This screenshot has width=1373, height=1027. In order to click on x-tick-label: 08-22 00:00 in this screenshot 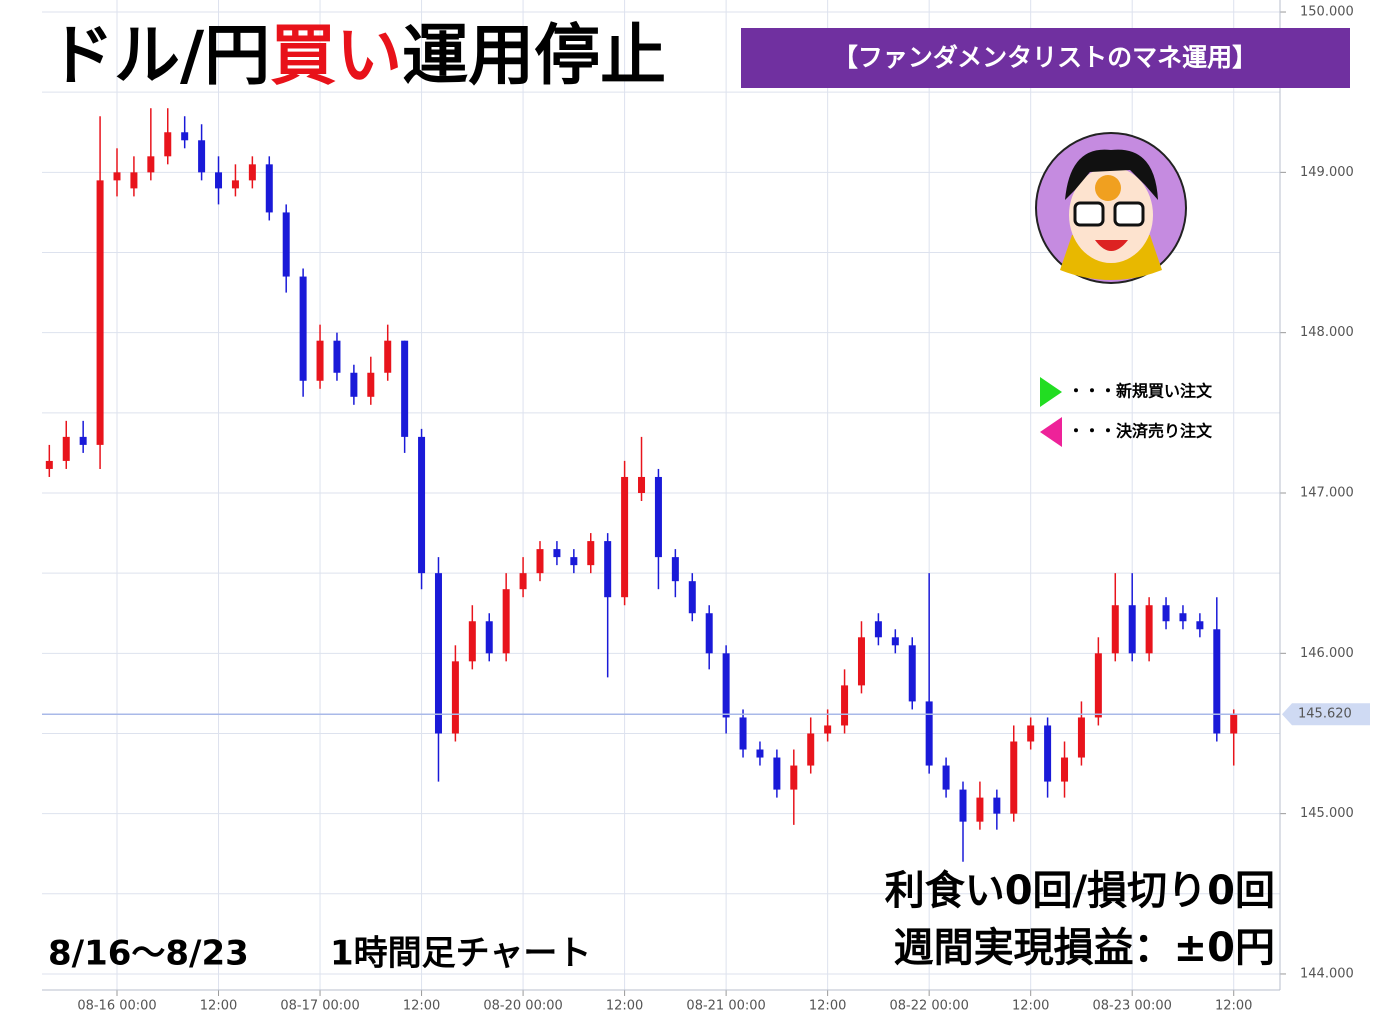, I will do `click(928, 1006)`.